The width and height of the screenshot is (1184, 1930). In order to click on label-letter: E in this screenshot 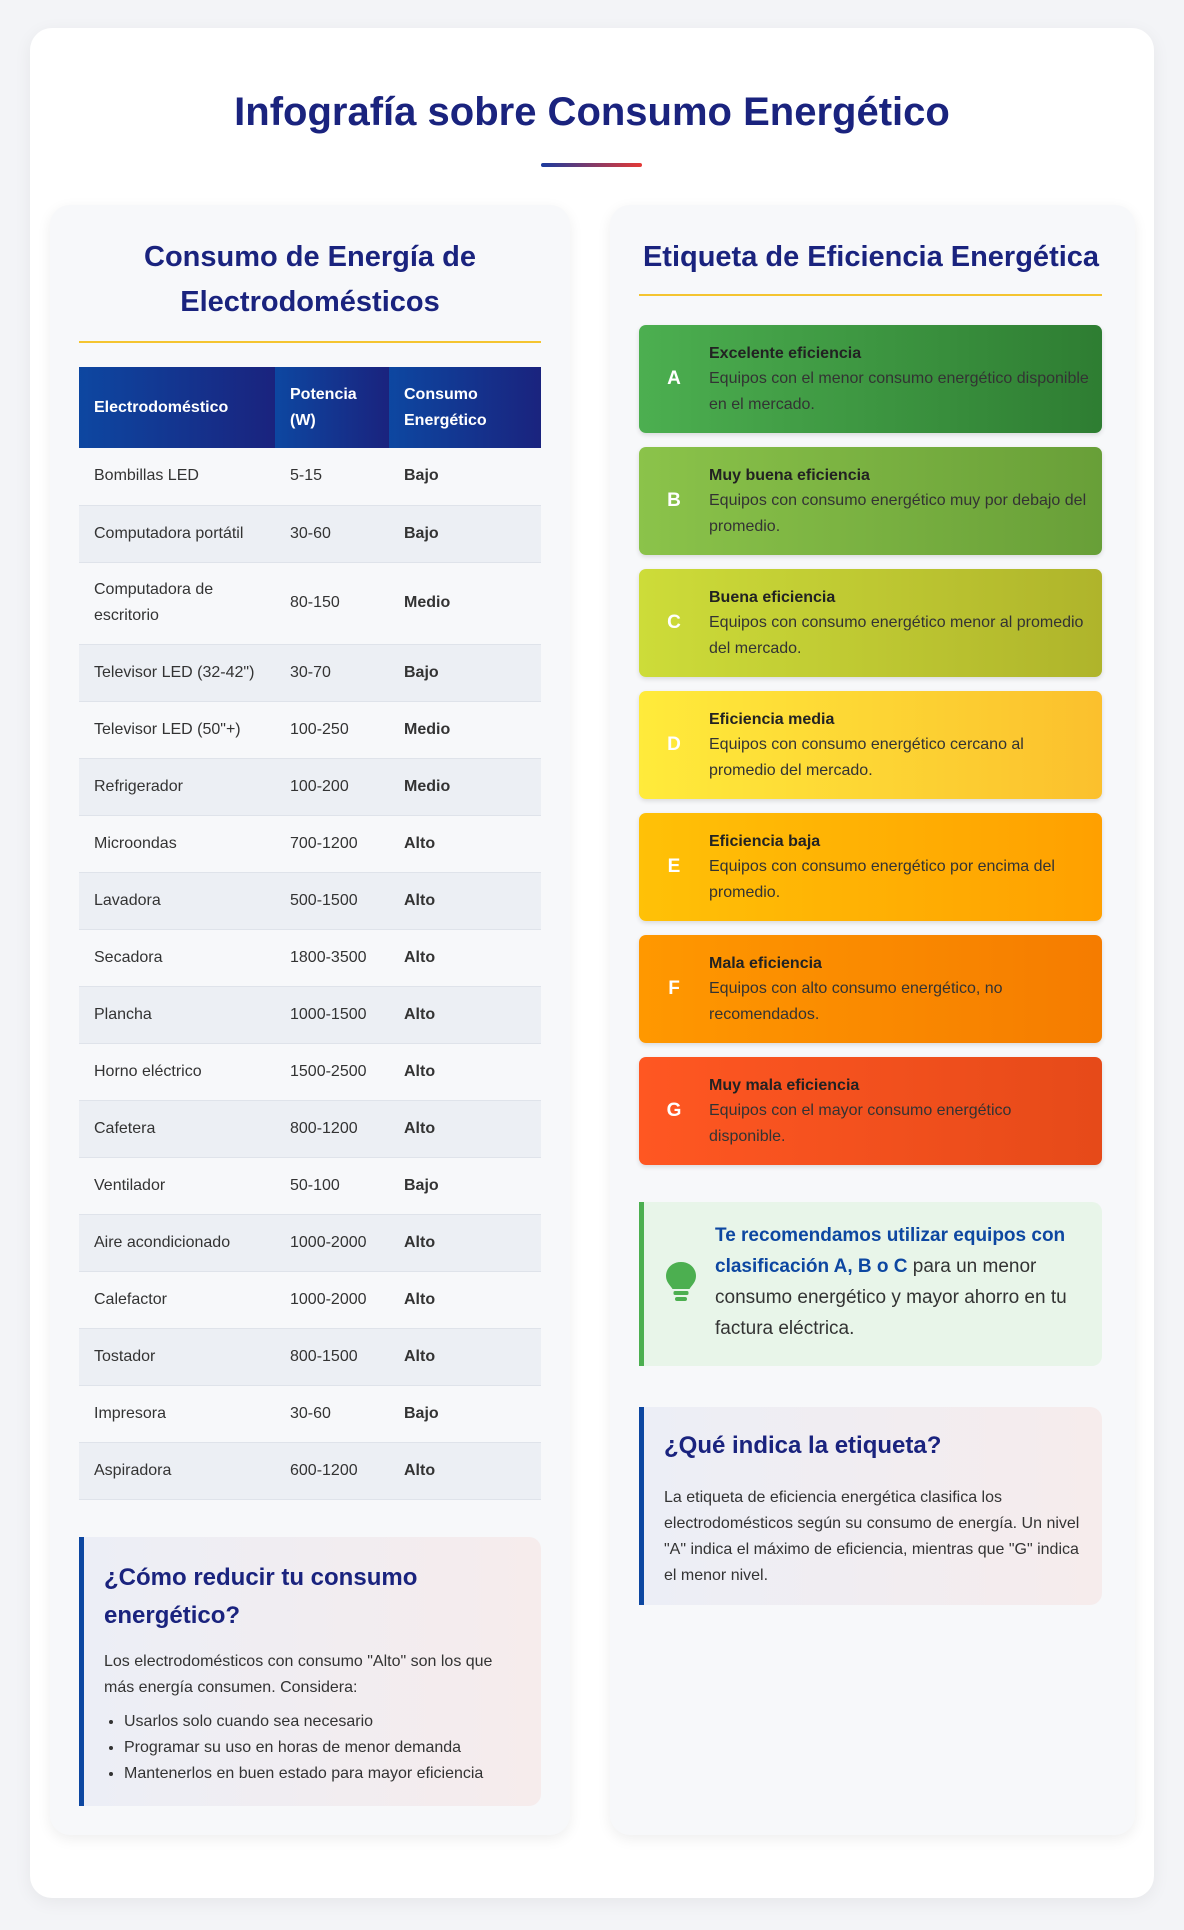, I will do `click(674, 866)`.